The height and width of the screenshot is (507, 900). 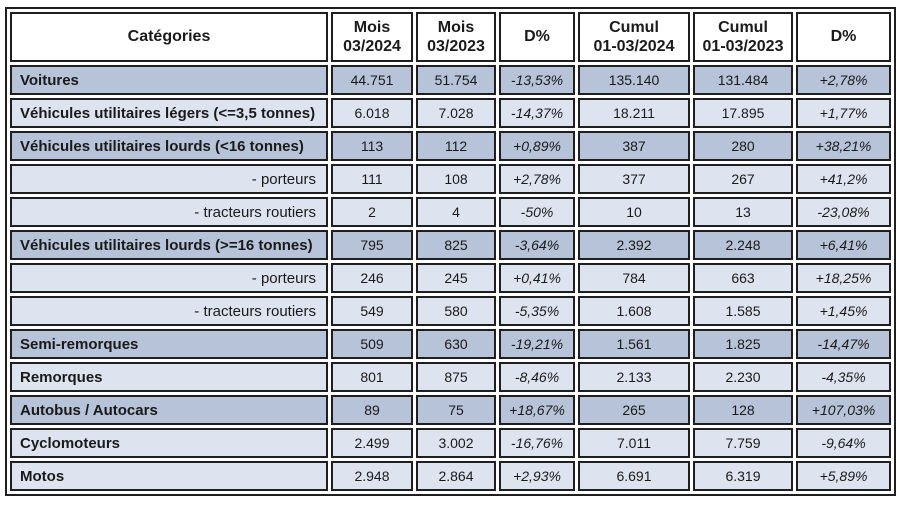 I want to click on value-cell: 108, so click(x=456, y=179).